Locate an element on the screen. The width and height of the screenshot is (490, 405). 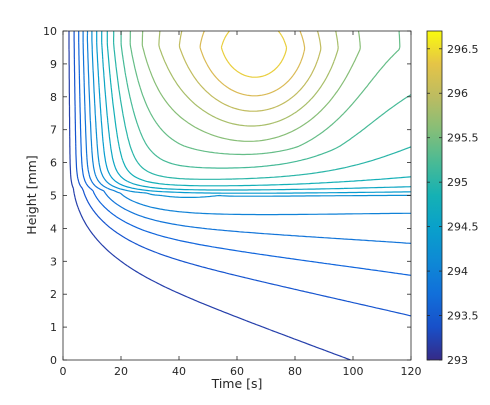
colorbar-tick-label: 293.5 is located at coordinates (463, 316).